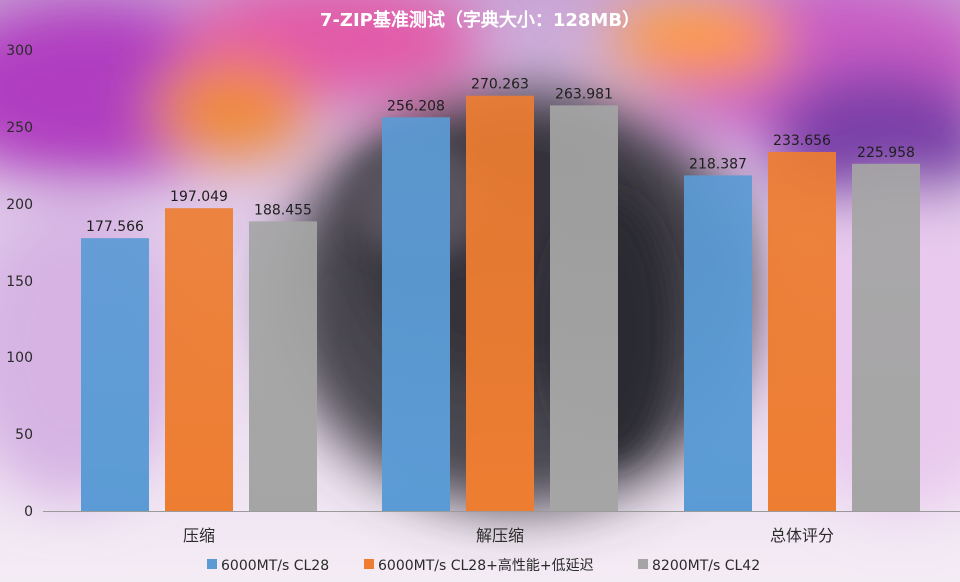 This screenshot has width=960, height=582. I want to click on chart-title: 7-ZIP基准测试（字典大小：128MB）, so click(480, 20).